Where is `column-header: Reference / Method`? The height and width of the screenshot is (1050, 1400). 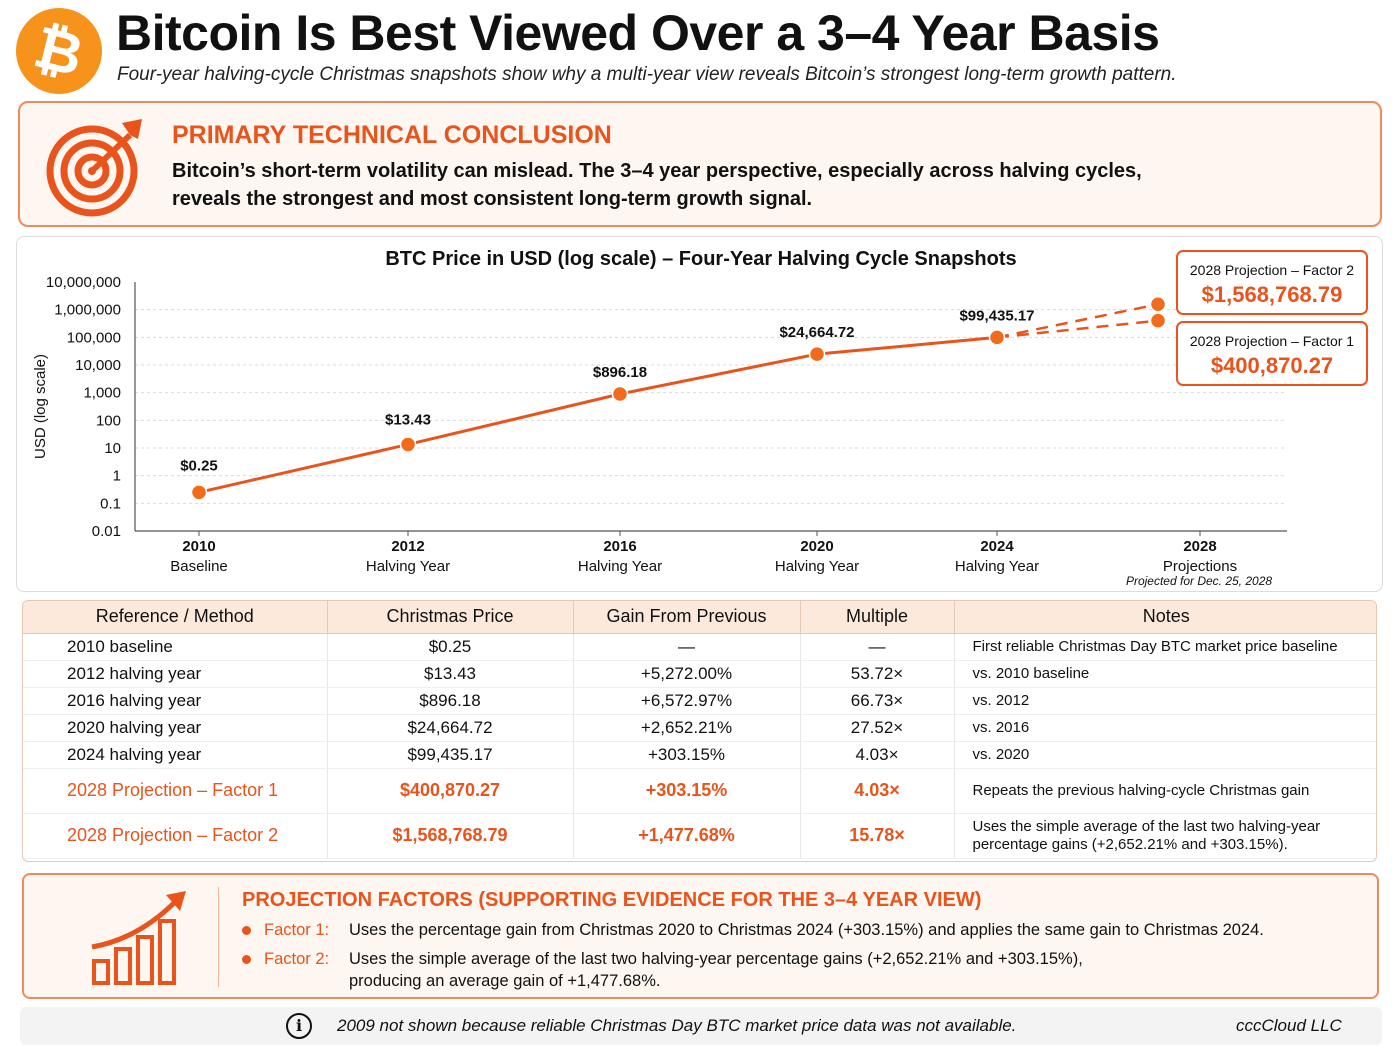 column-header: Reference / Method is located at coordinates (175, 617).